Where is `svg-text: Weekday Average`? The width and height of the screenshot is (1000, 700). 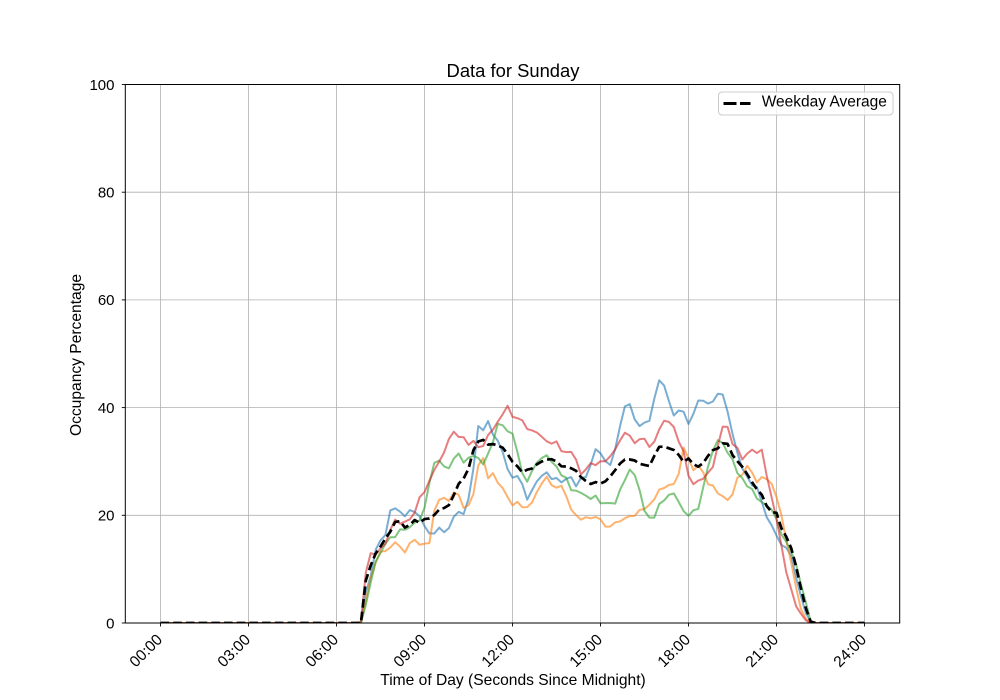
svg-text: Weekday Average is located at coordinates (824, 101).